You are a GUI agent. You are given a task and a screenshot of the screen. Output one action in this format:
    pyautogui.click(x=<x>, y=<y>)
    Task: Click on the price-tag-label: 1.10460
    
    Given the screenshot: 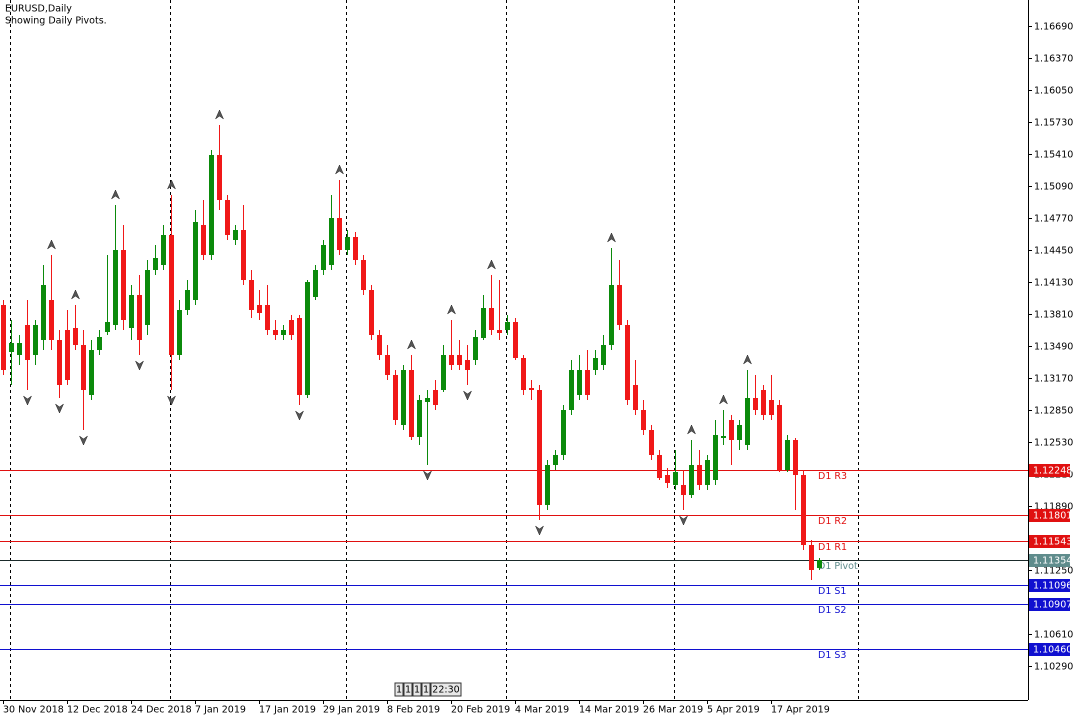 What is the action you would take?
    pyautogui.click(x=1052, y=650)
    